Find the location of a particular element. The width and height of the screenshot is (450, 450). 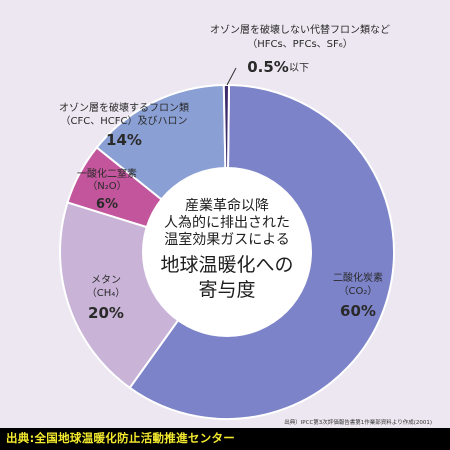

slice-label-hfc-value: 0.5% is located at coordinates (268, 67).